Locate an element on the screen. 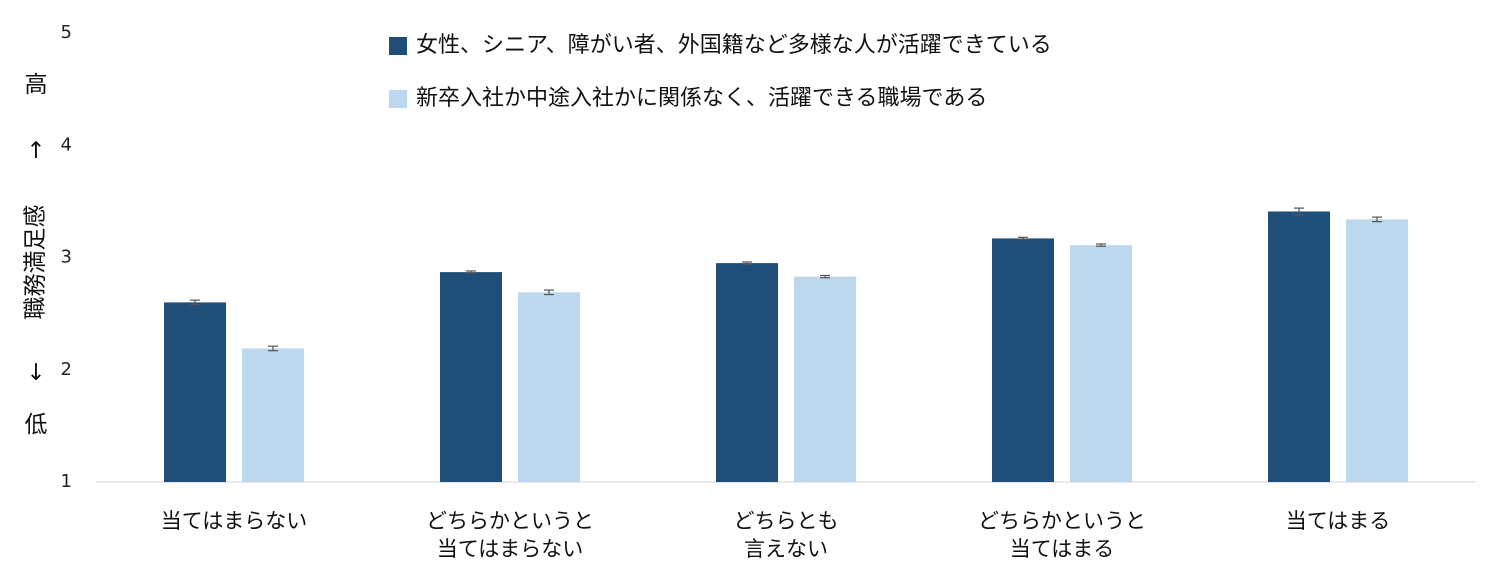 This screenshot has height=573, width=1500. y-tick-label: 3 is located at coordinates (66, 257).